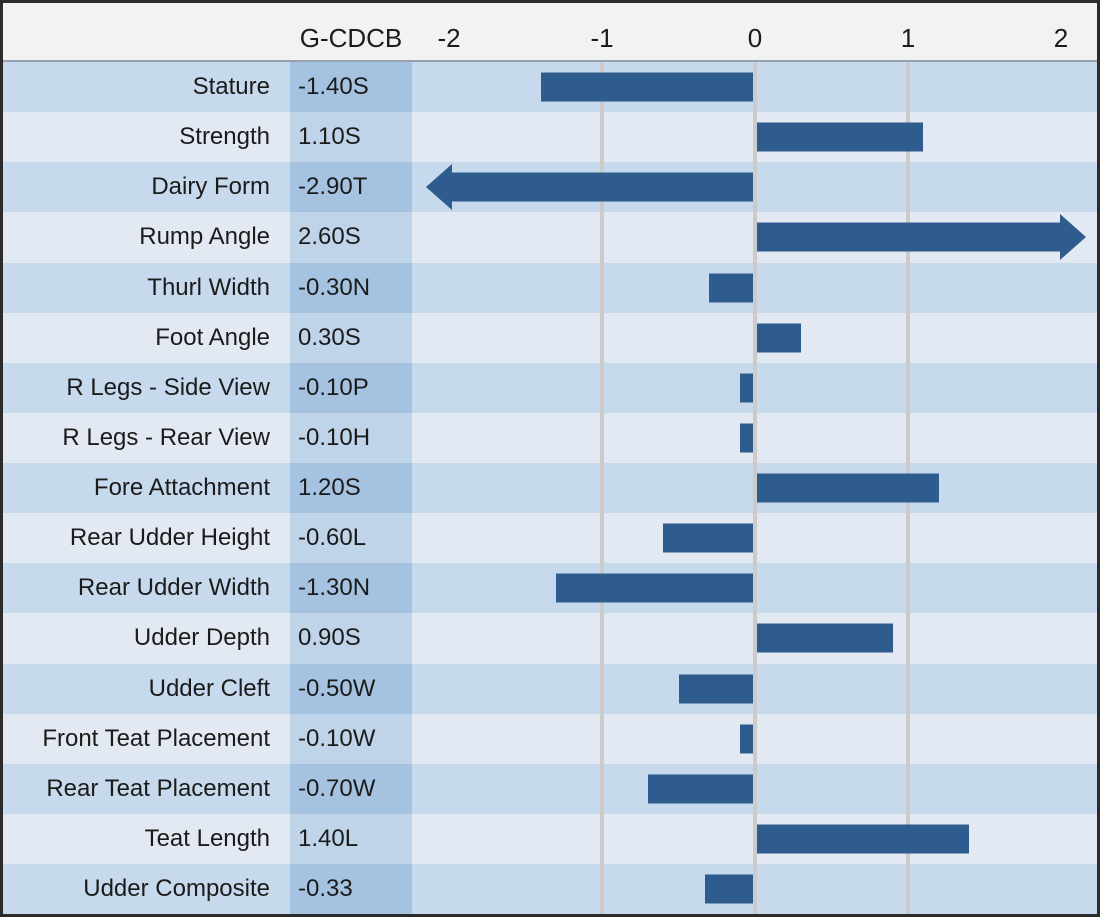  I want to click on trait-row: Teat Length 1.40L, so click(550, 838).